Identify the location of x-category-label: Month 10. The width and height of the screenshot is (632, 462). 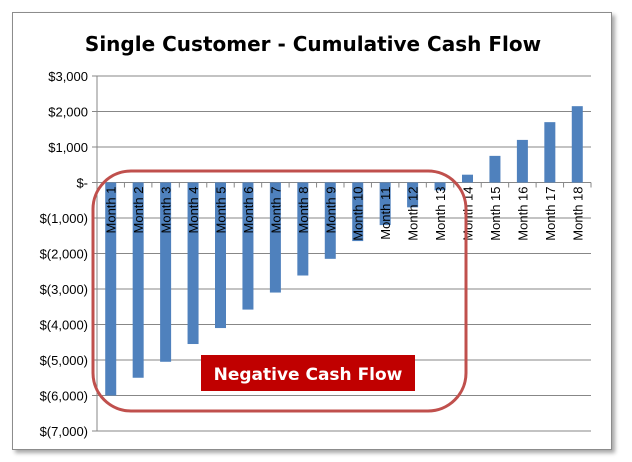
(358, 214).